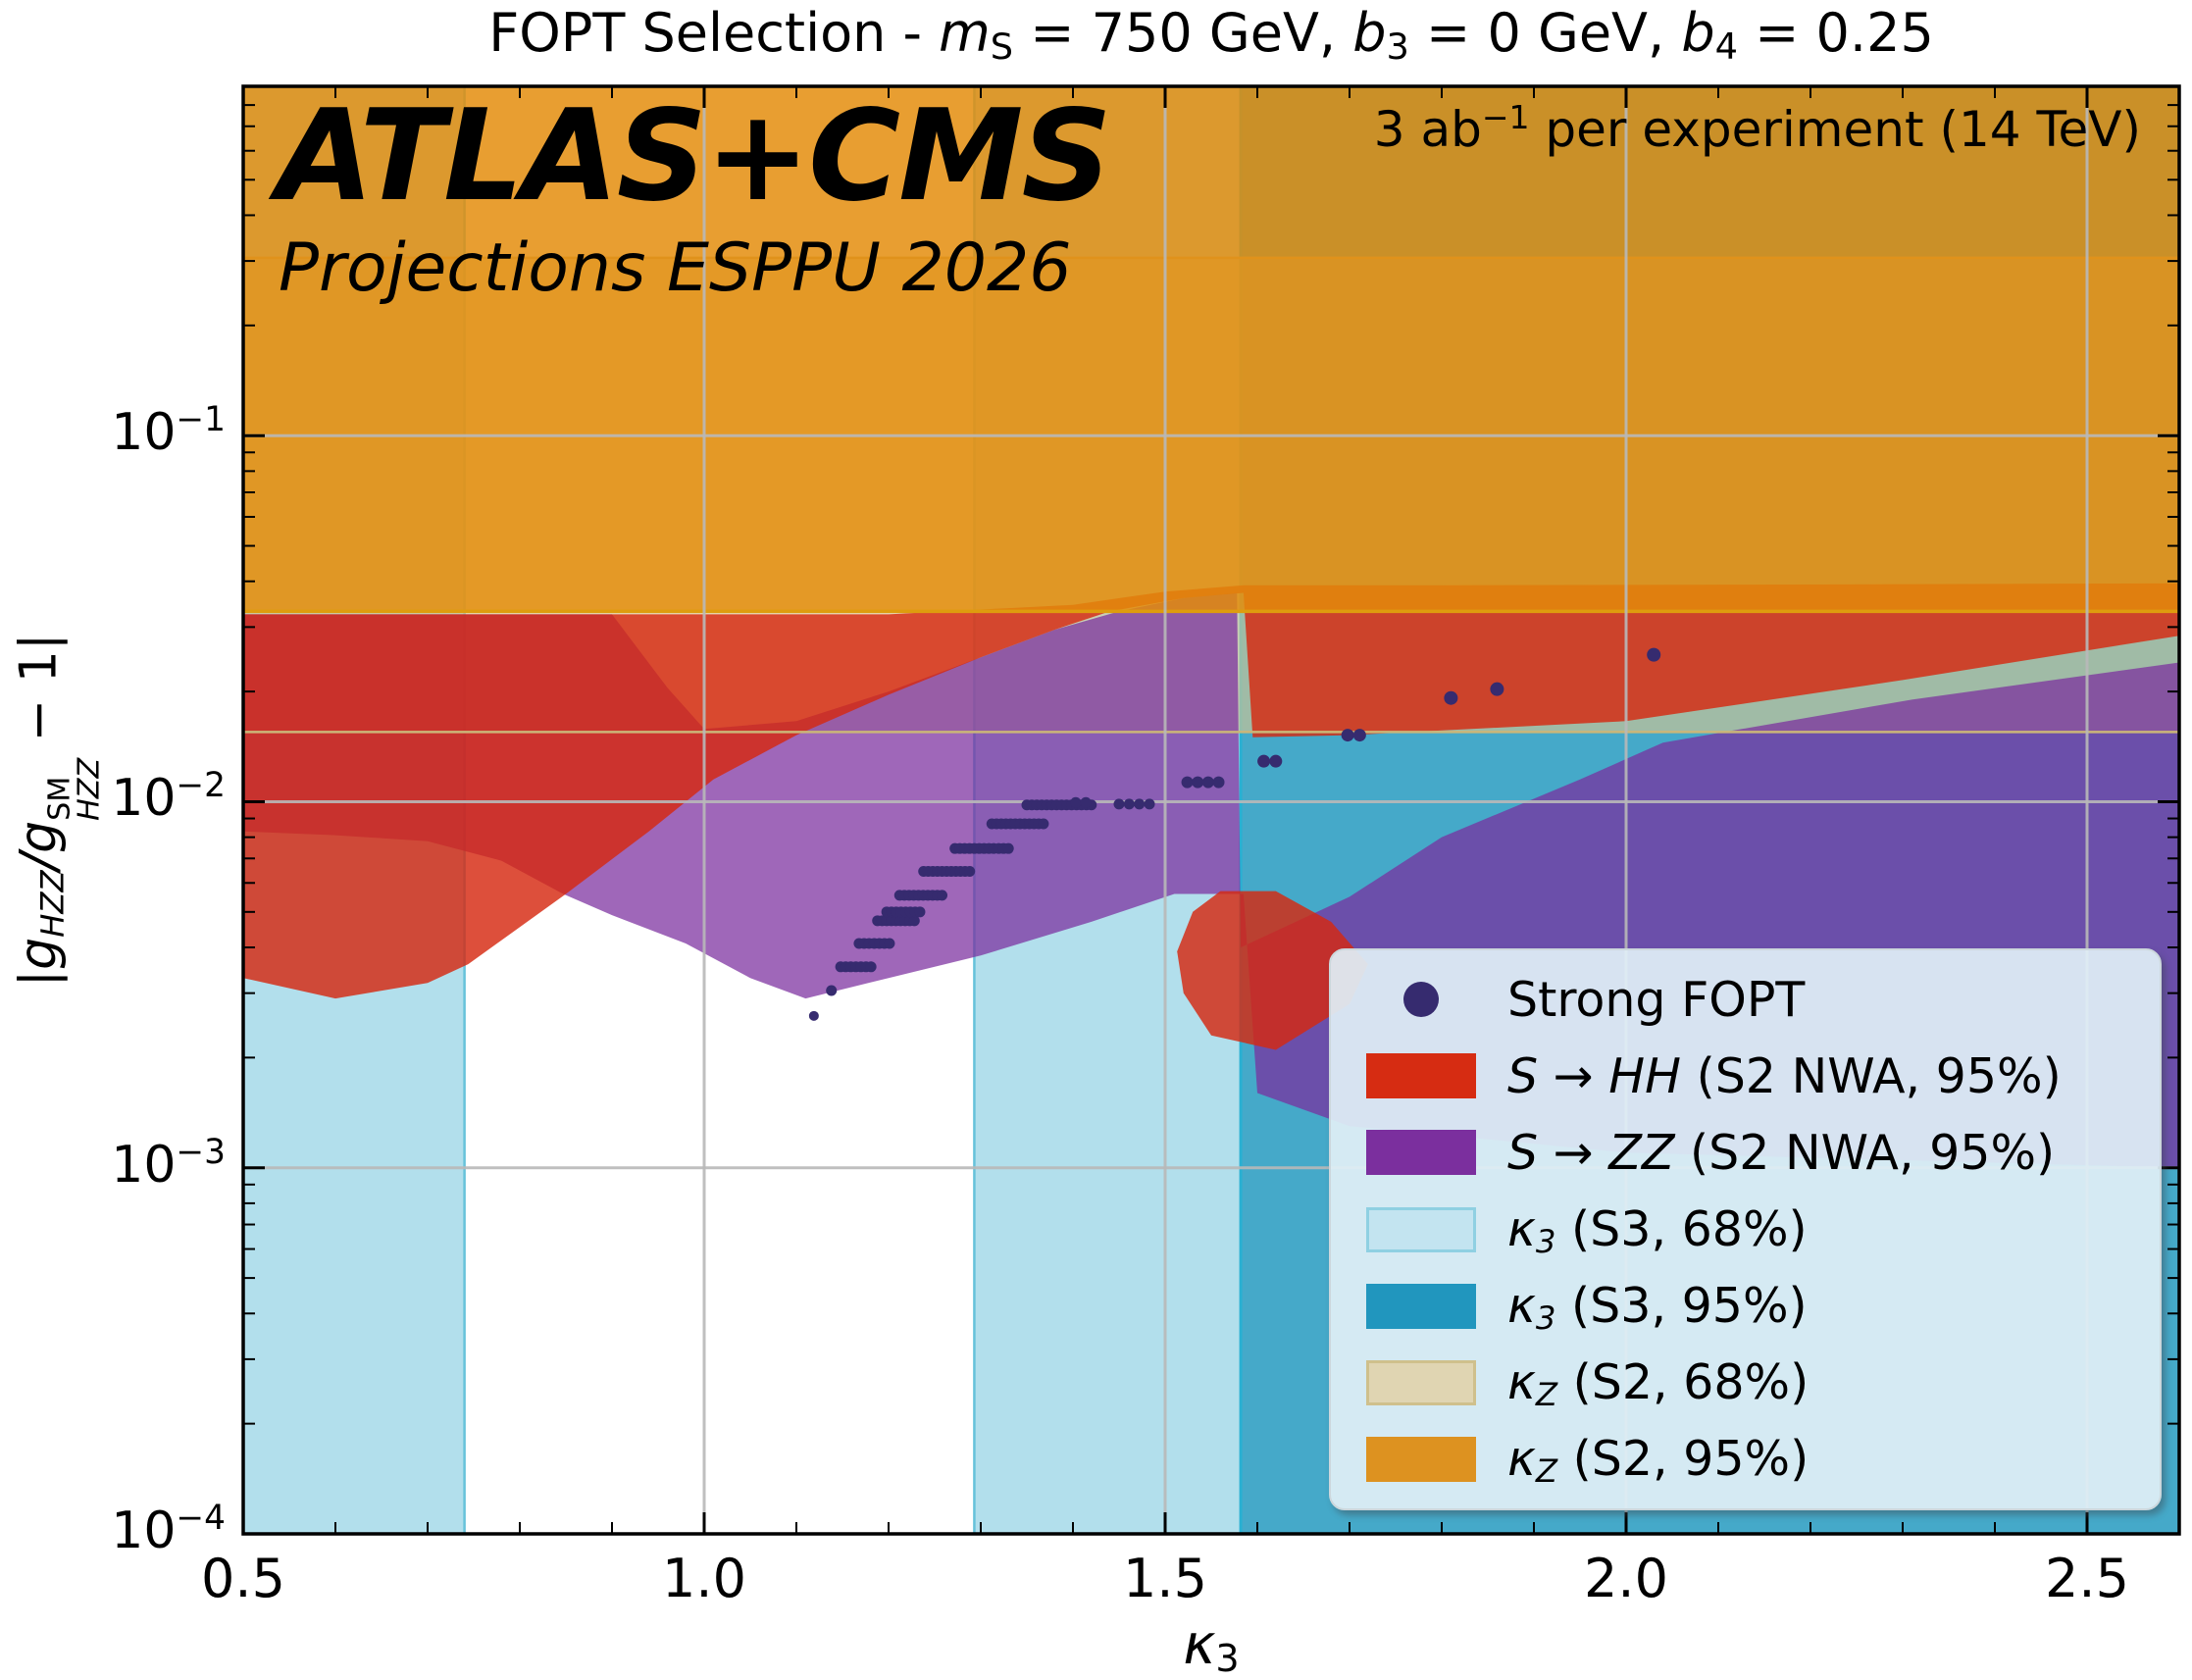 The width and height of the screenshot is (2192, 1680). I want to click on x-tick-label: 2.5, so click(2087, 1578).